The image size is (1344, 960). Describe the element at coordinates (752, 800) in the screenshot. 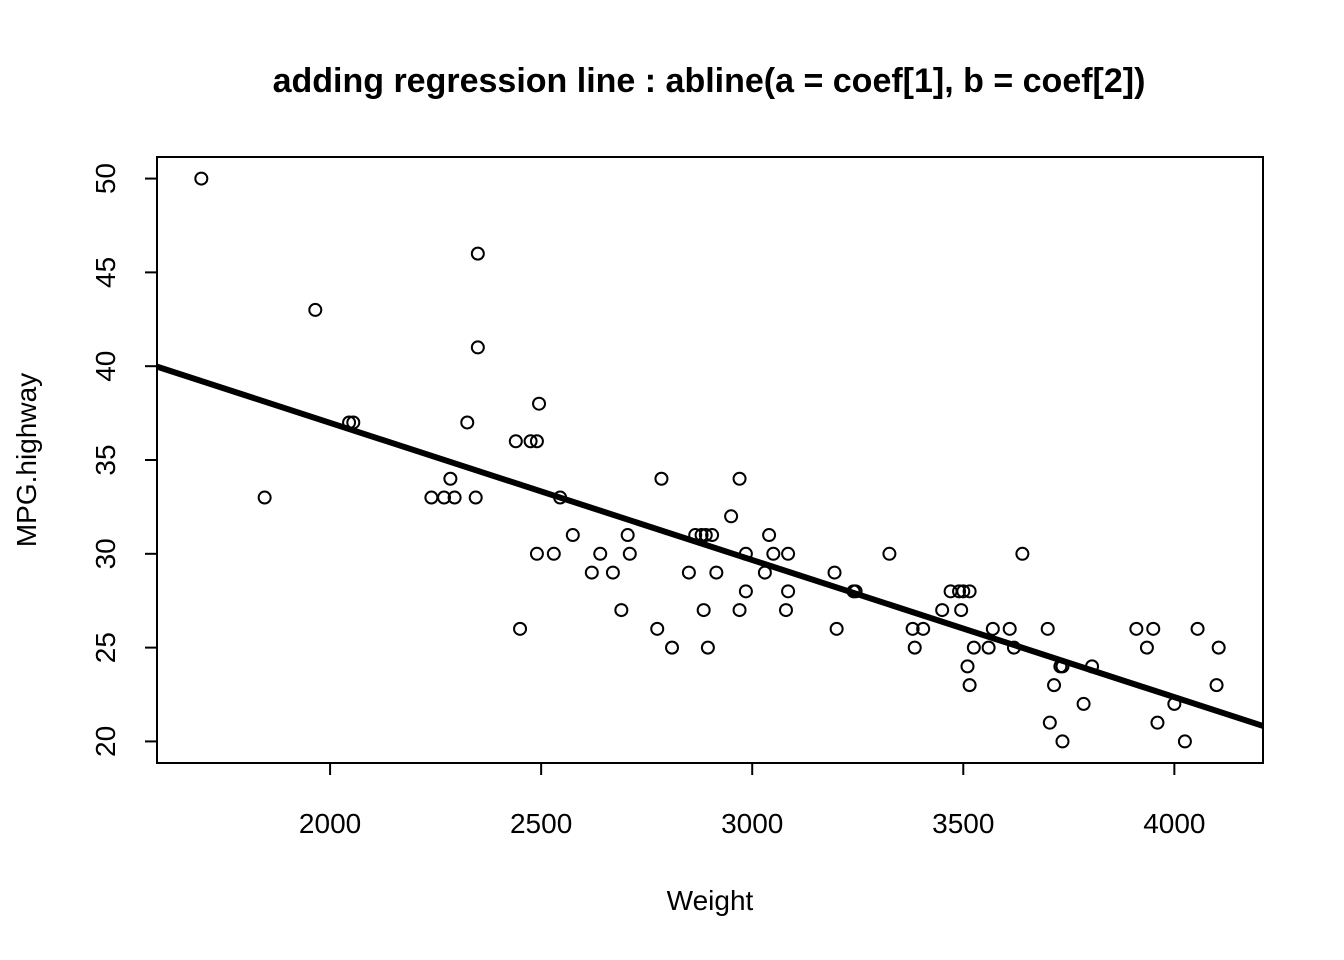

I see `x-axis: 2000 2500 3000 3500 4000` at that location.